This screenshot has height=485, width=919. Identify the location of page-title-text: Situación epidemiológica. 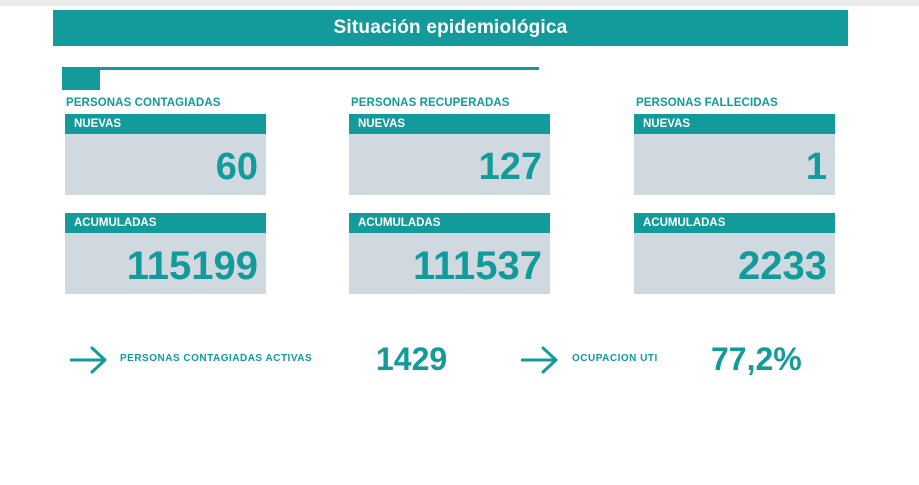
(450, 27).